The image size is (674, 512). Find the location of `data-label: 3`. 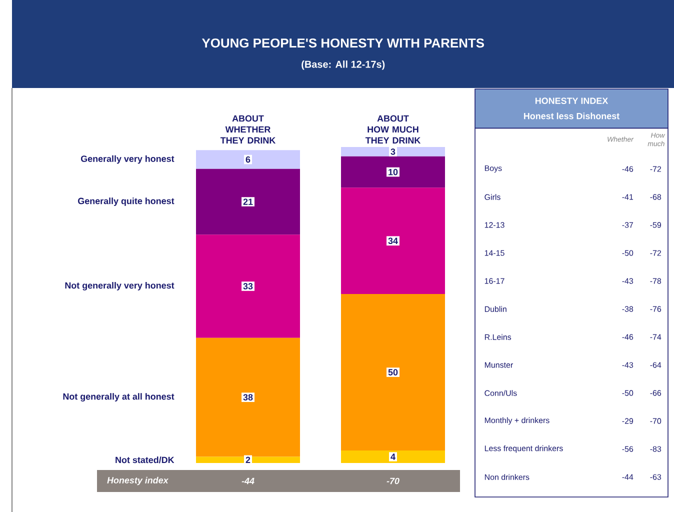

data-label: 3 is located at coordinates (393, 151).